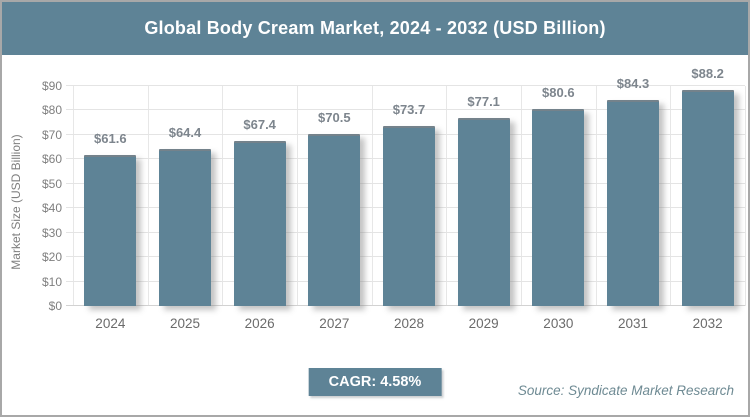  What do you see at coordinates (334, 323) in the screenshot?
I see `x-tick-label: 2027` at bounding box center [334, 323].